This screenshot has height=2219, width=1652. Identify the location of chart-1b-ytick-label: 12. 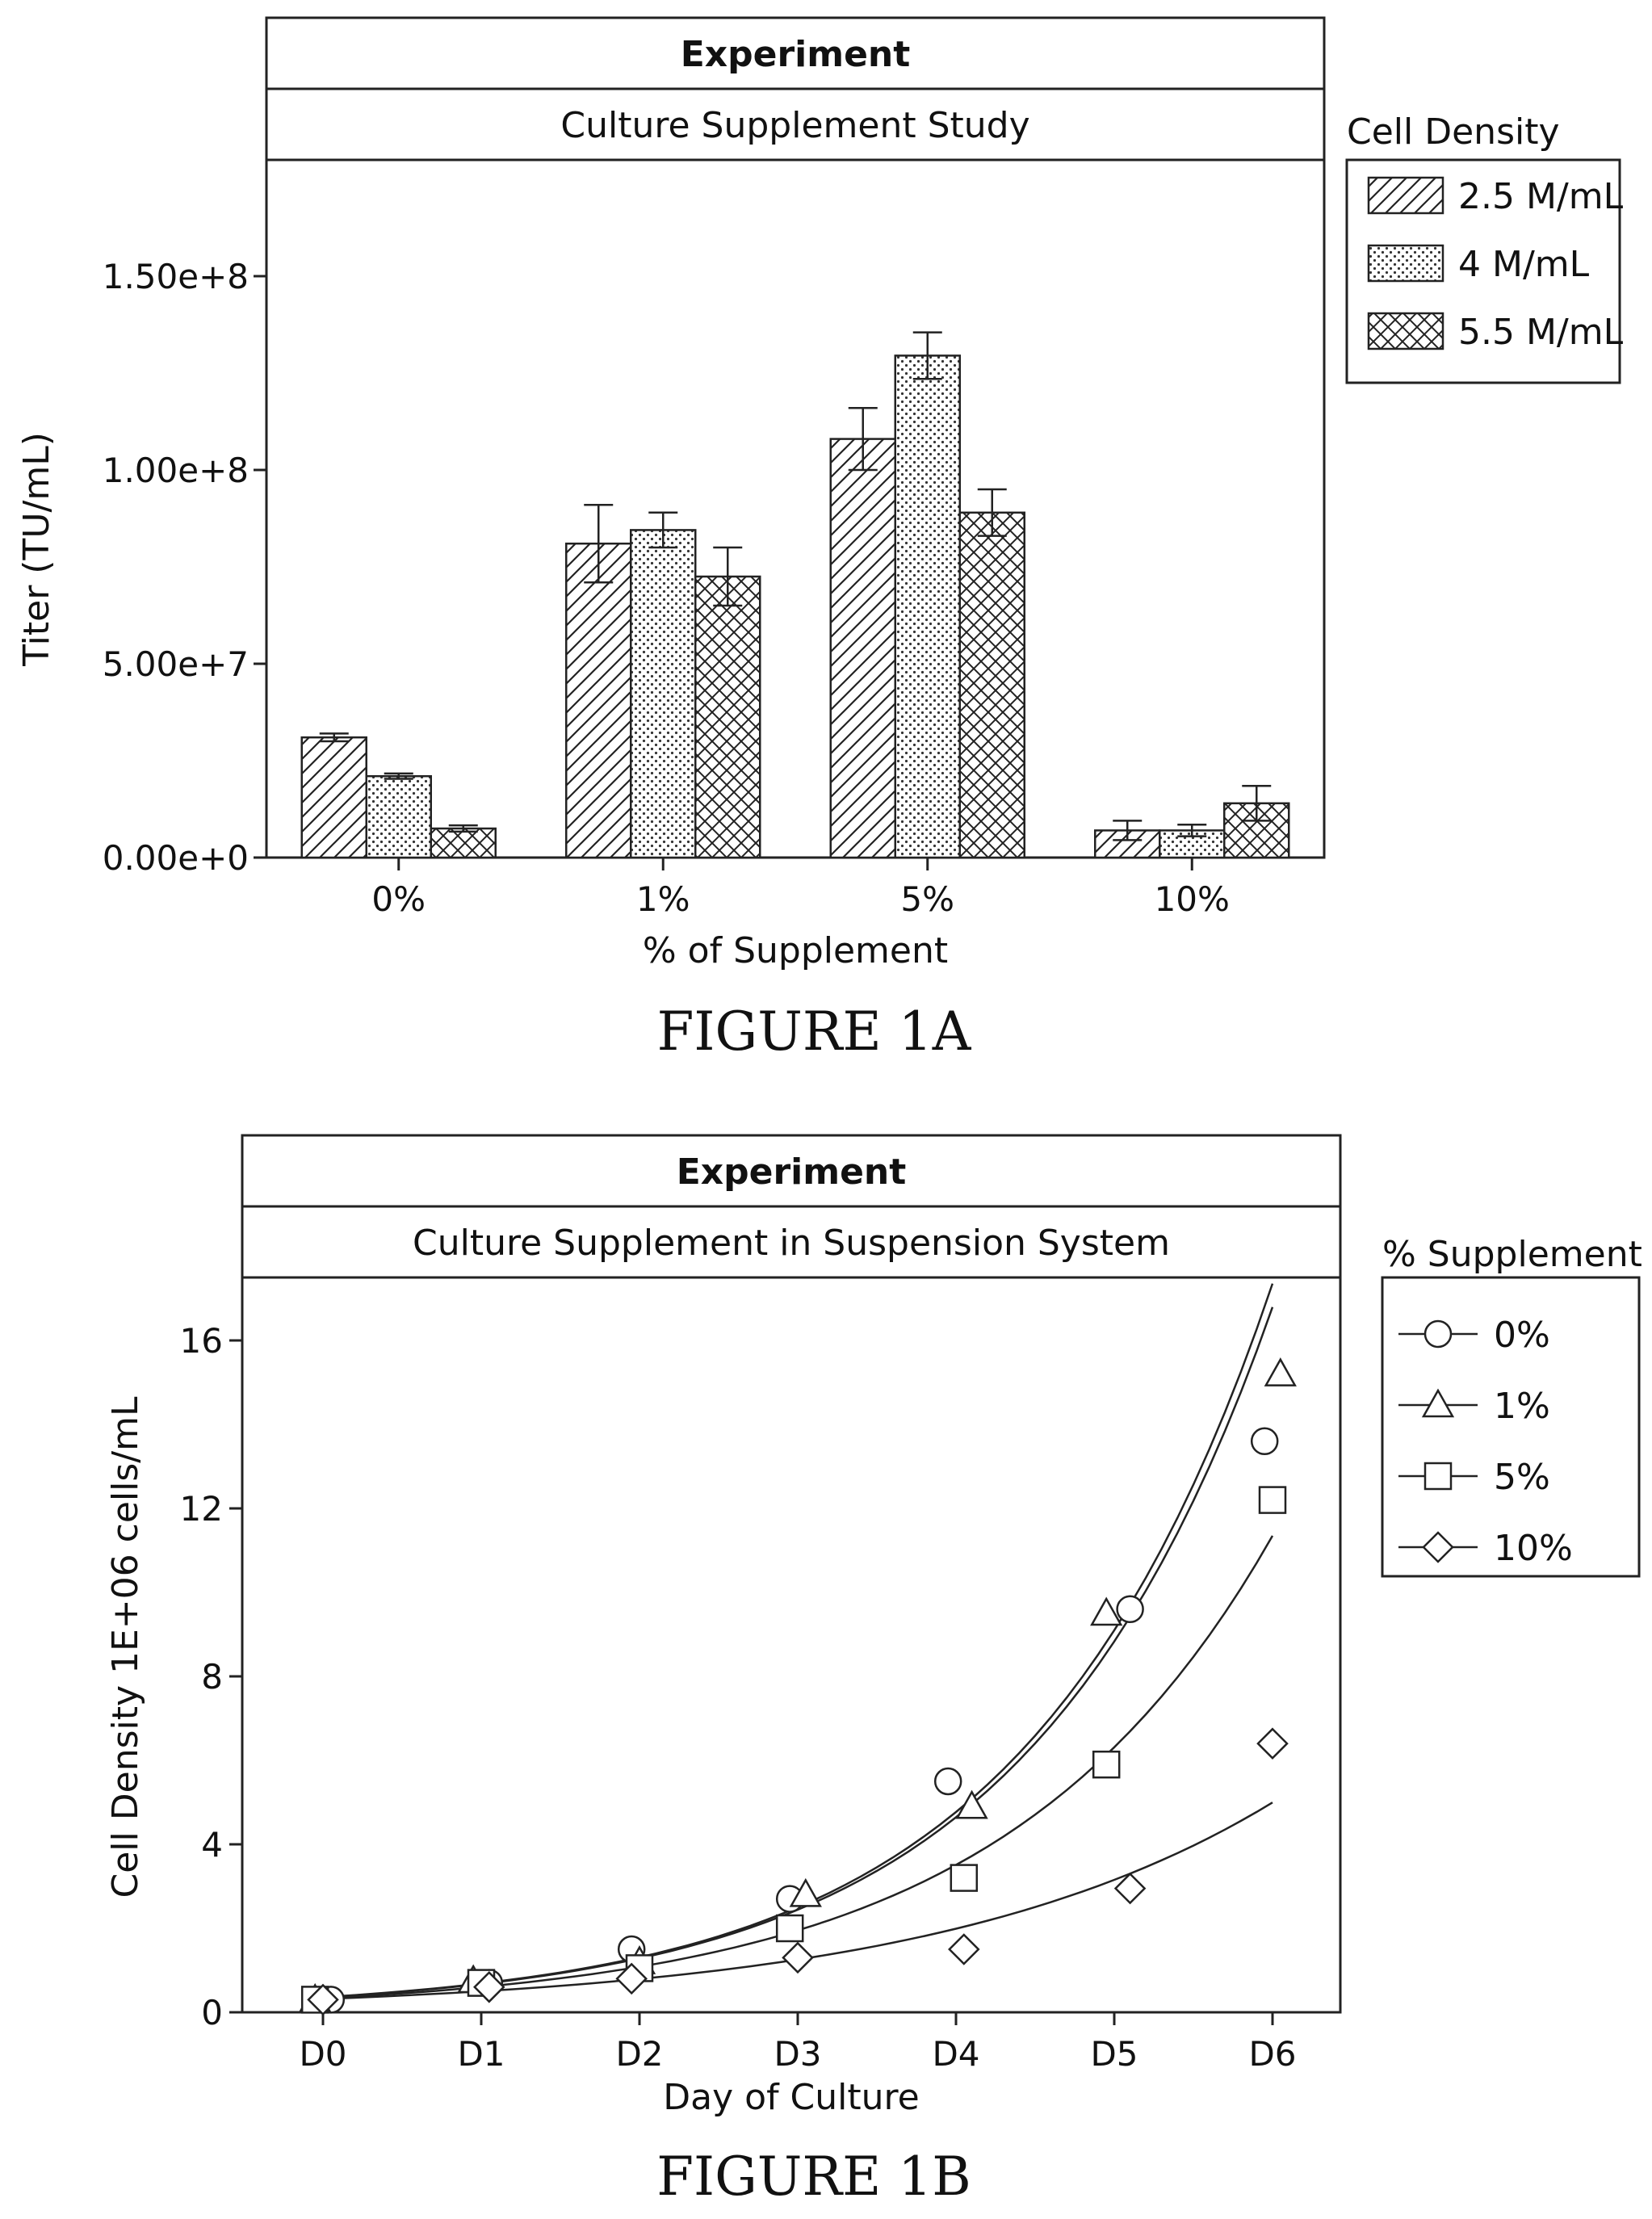
(201, 1509).